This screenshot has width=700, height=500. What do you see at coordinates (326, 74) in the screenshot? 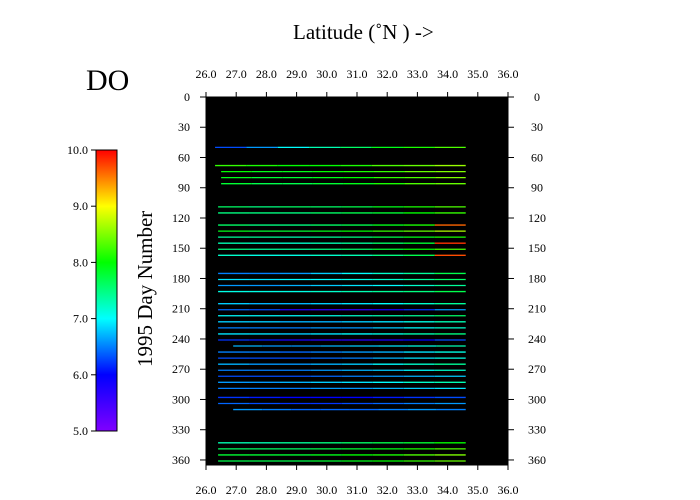
I see `x-tick-label-top: 30.0` at bounding box center [326, 74].